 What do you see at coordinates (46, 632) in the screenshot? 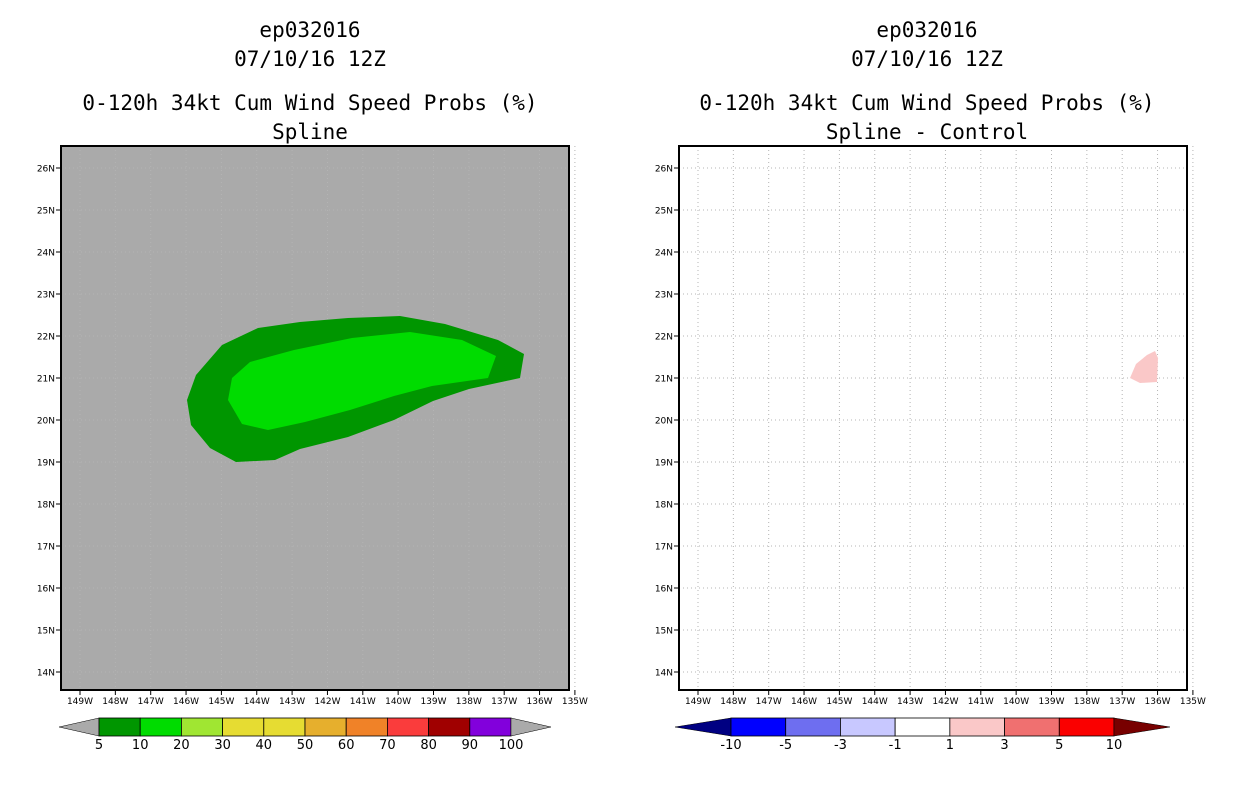
I see `left-lat-label: 15N` at bounding box center [46, 632].